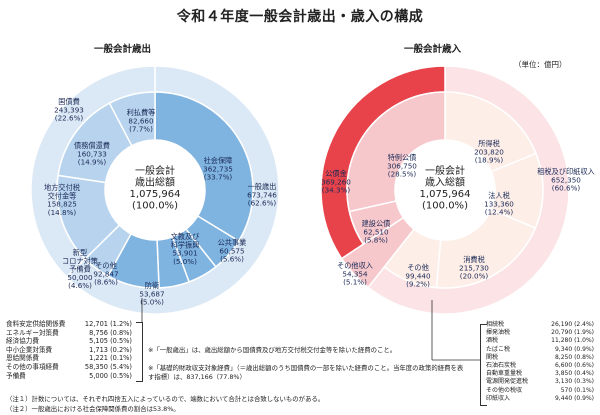  I want to click on expenditure-breakdown-row: 中小企業対策費 1,713 (0.2%), so click(69, 350).